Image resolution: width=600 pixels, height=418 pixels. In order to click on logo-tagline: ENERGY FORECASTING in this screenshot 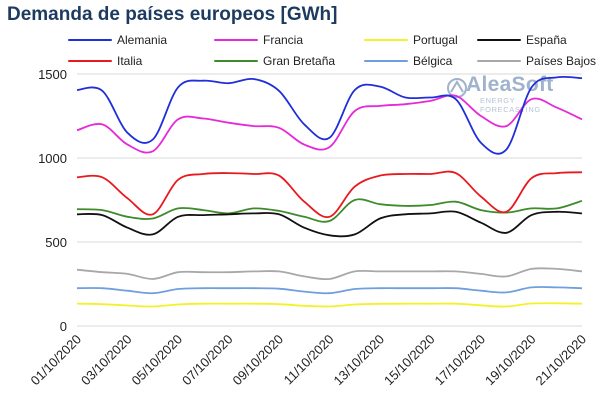, I will do `click(510, 105)`.